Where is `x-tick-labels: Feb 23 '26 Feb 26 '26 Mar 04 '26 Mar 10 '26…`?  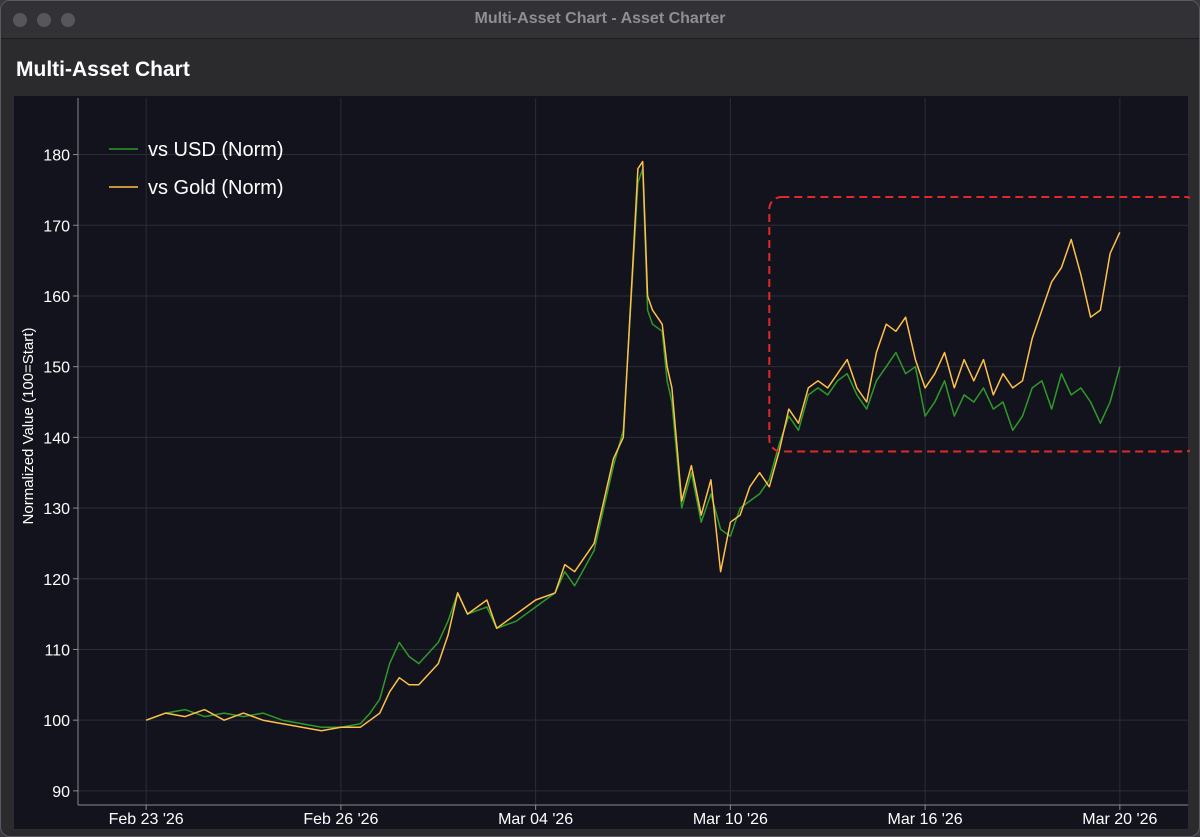
x-tick-labels: Feb 23 '26 Feb 26 '26 Mar 04 '26 Mar 10 '26… is located at coordinates (633, 819).